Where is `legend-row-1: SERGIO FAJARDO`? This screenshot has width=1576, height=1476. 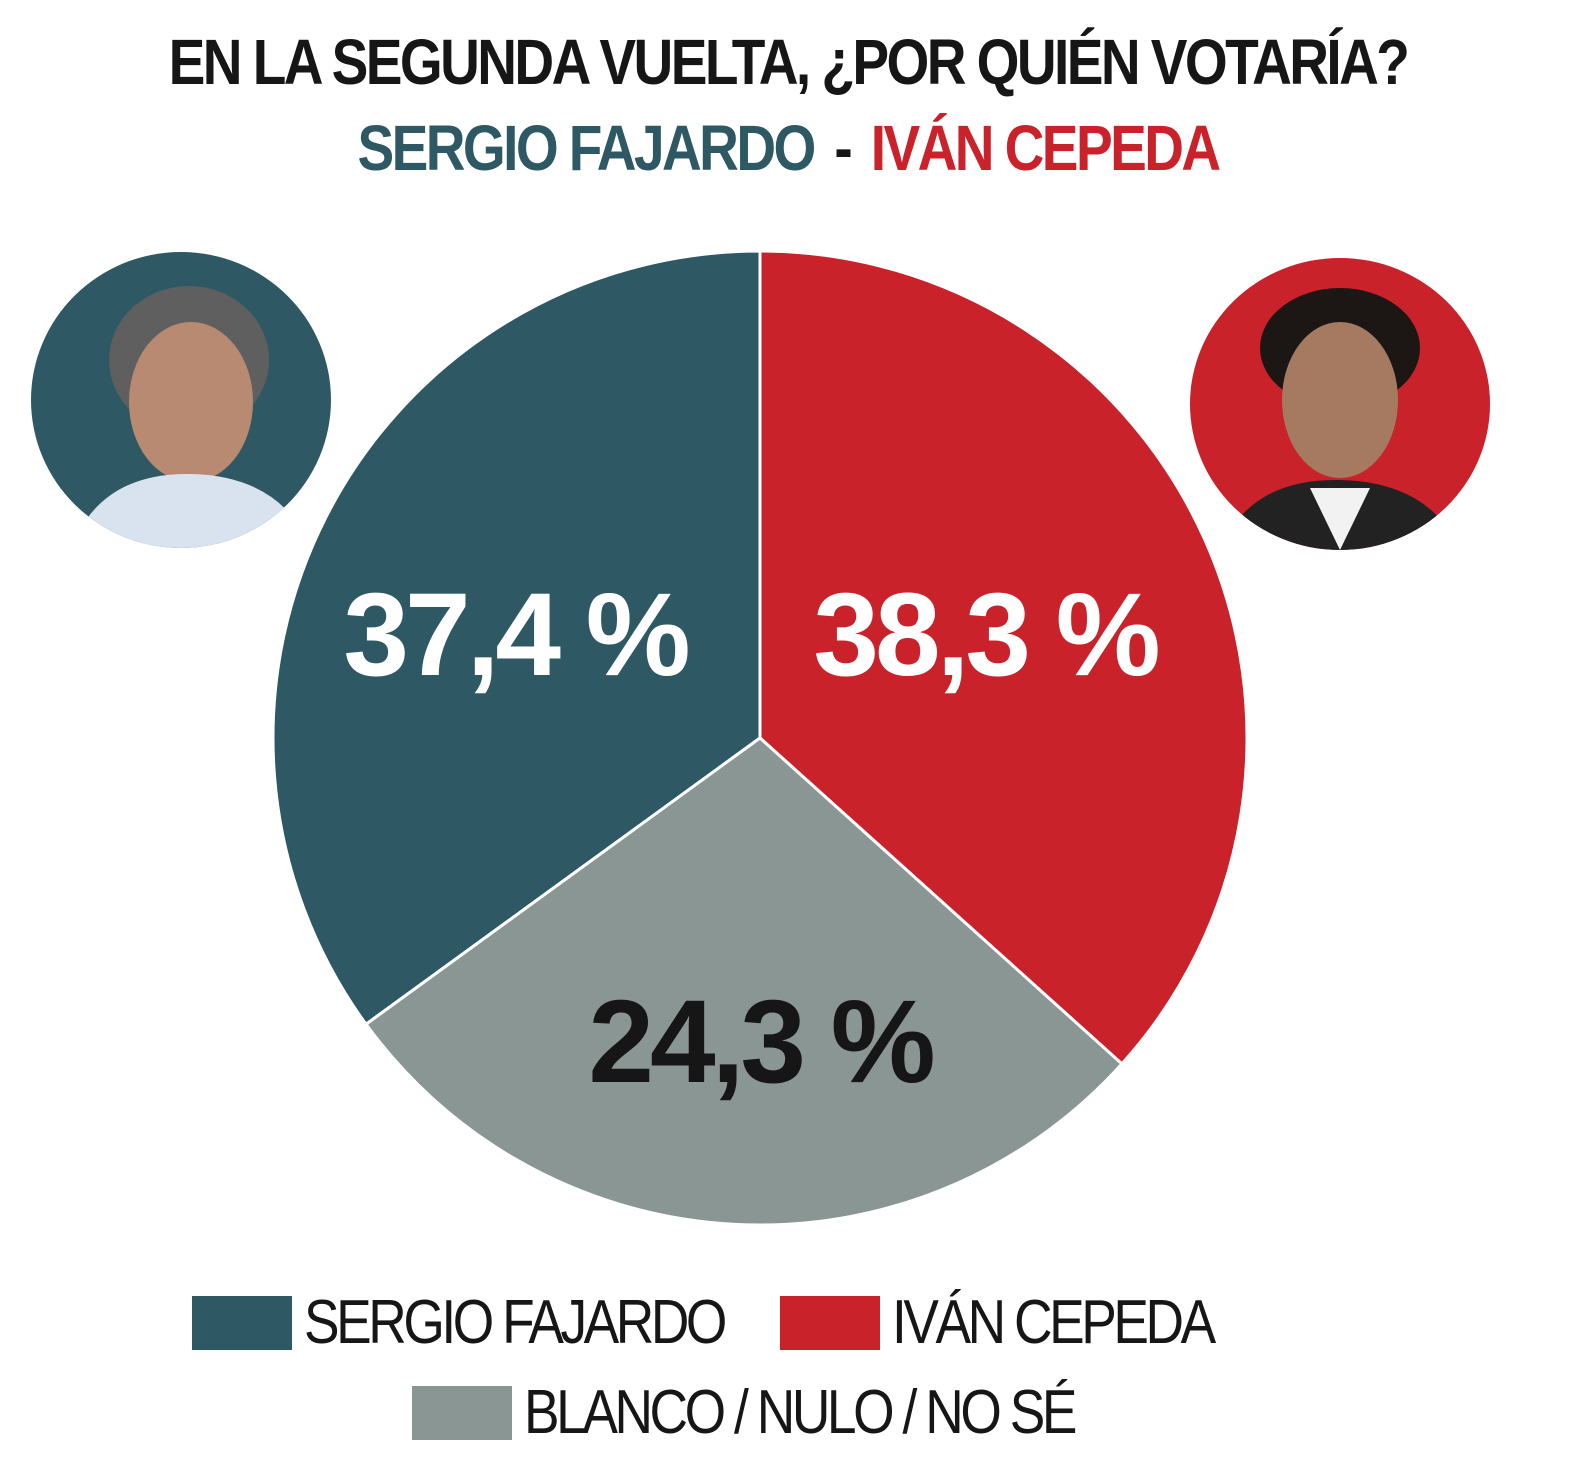
legend-row-1: SERGIO FAJARDO is located at coordinates (492, 1323).